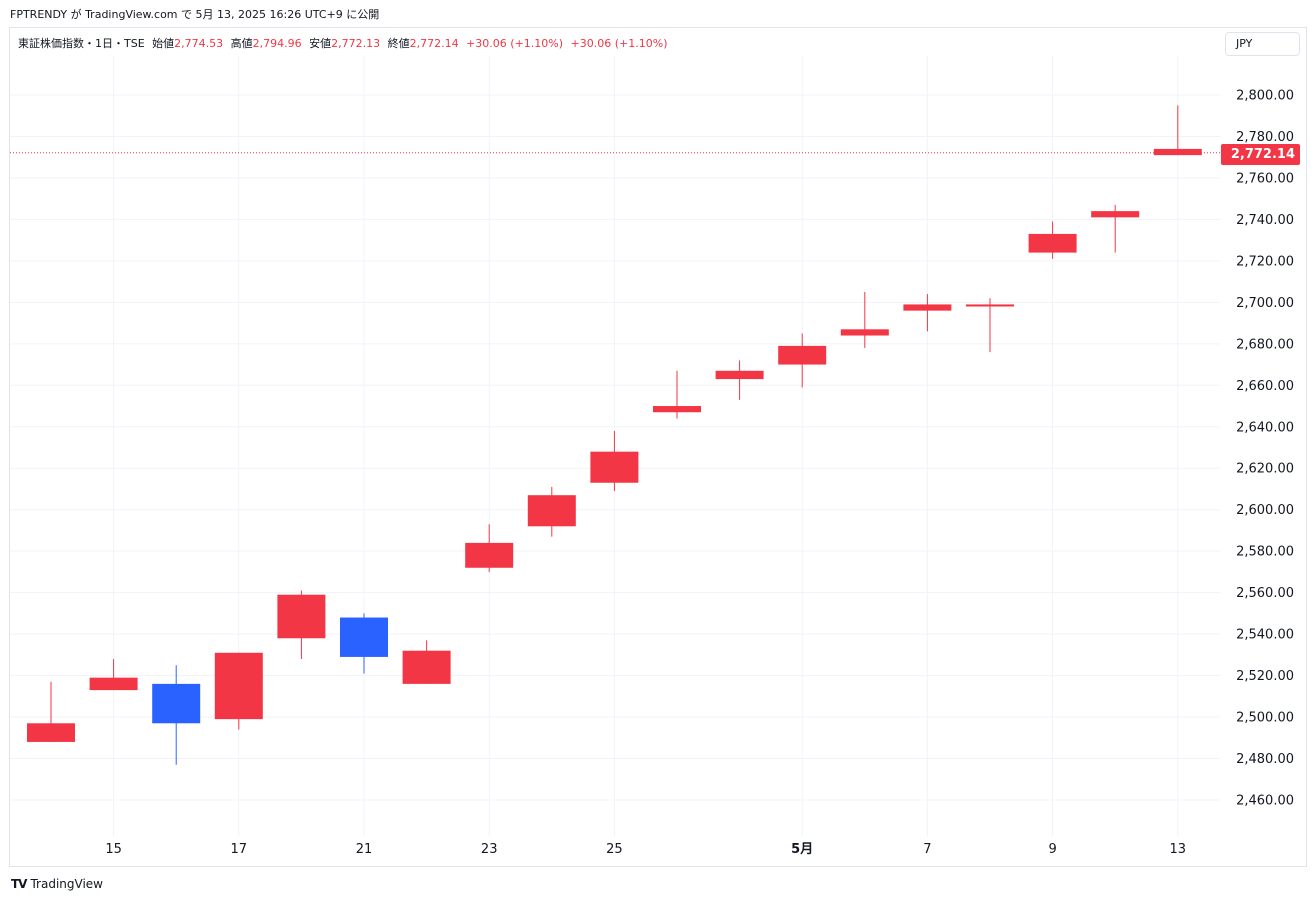 This screenshot has width=1315, height=902. I want to click on open-label: 始値, so click(163, 43).